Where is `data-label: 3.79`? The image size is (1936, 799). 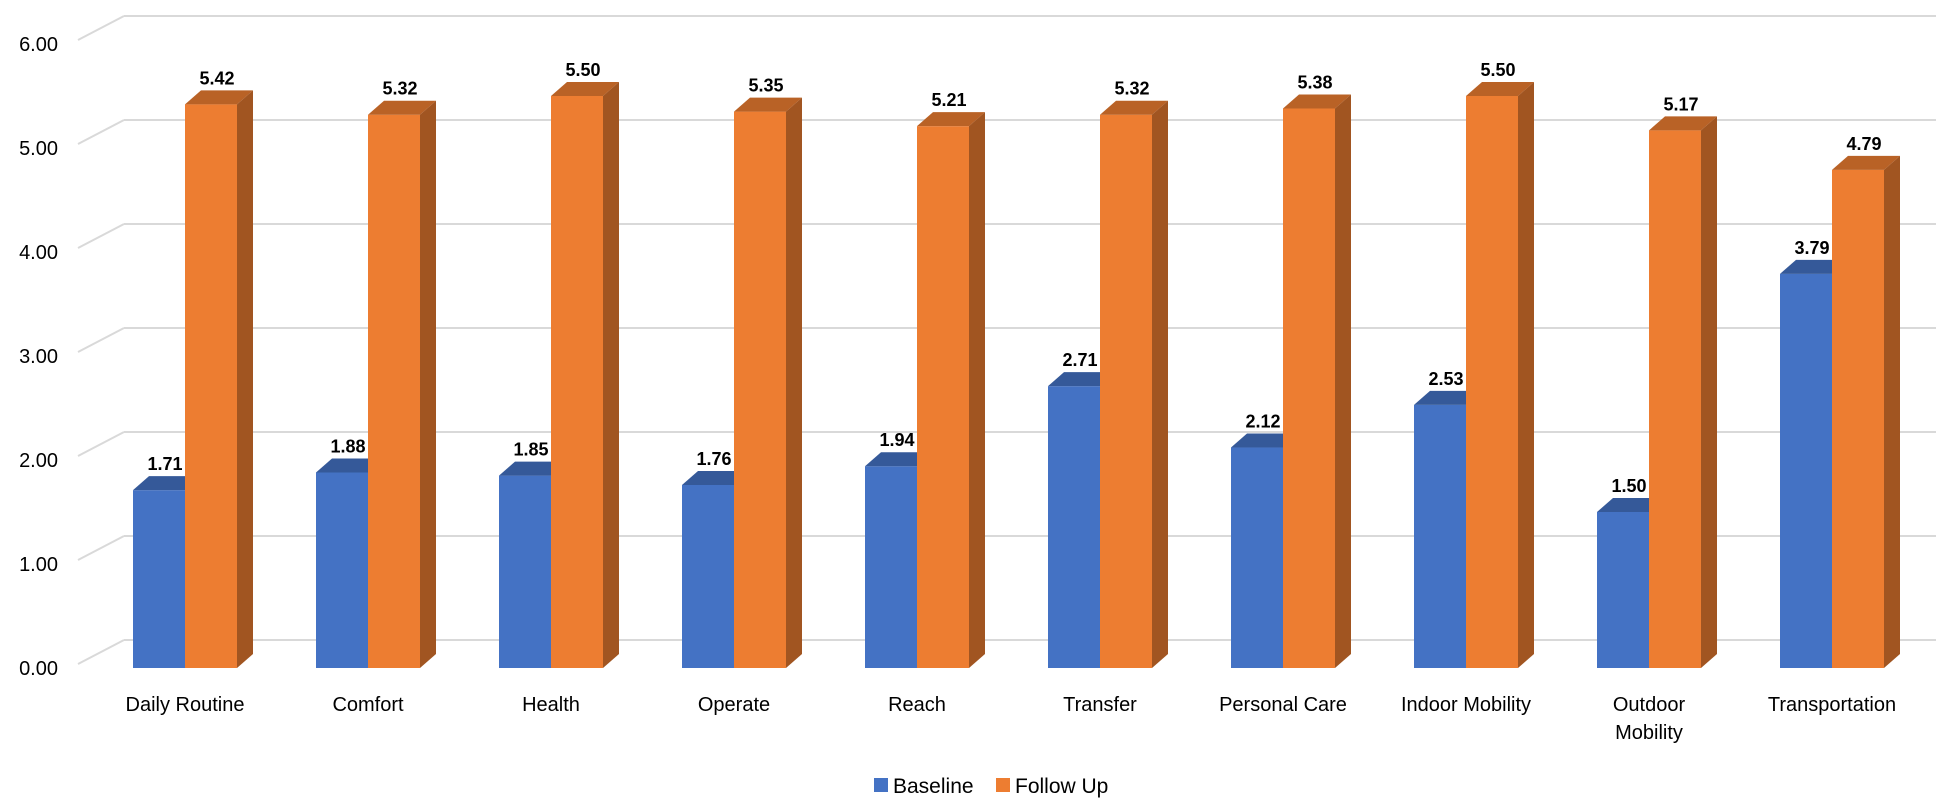
data-label: 3.79 is located at coordinates (1811, 248).